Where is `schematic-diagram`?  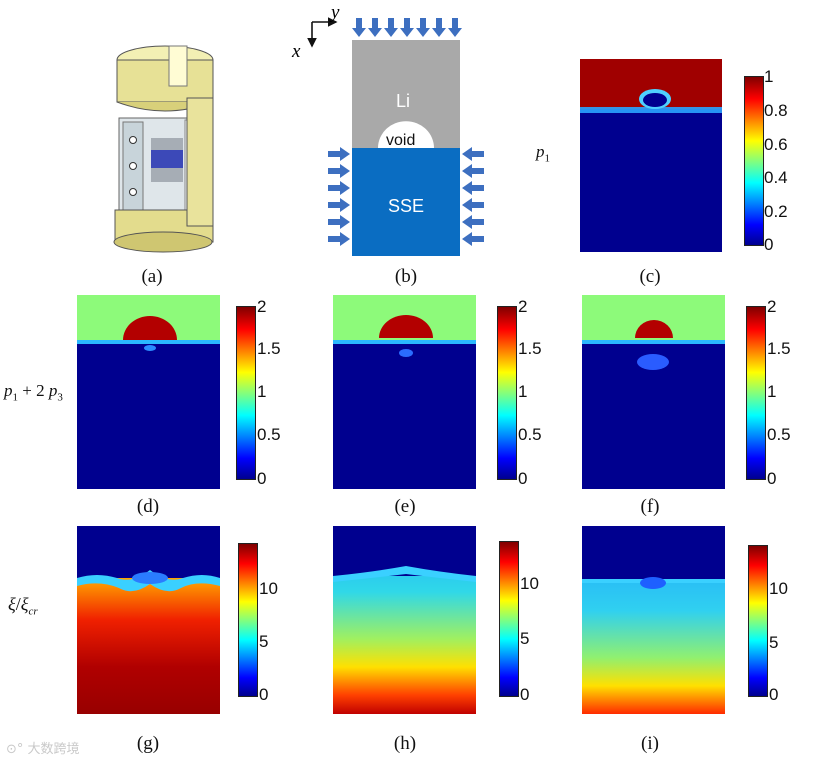 schematic-diagram is located at coordinates (395, 136).